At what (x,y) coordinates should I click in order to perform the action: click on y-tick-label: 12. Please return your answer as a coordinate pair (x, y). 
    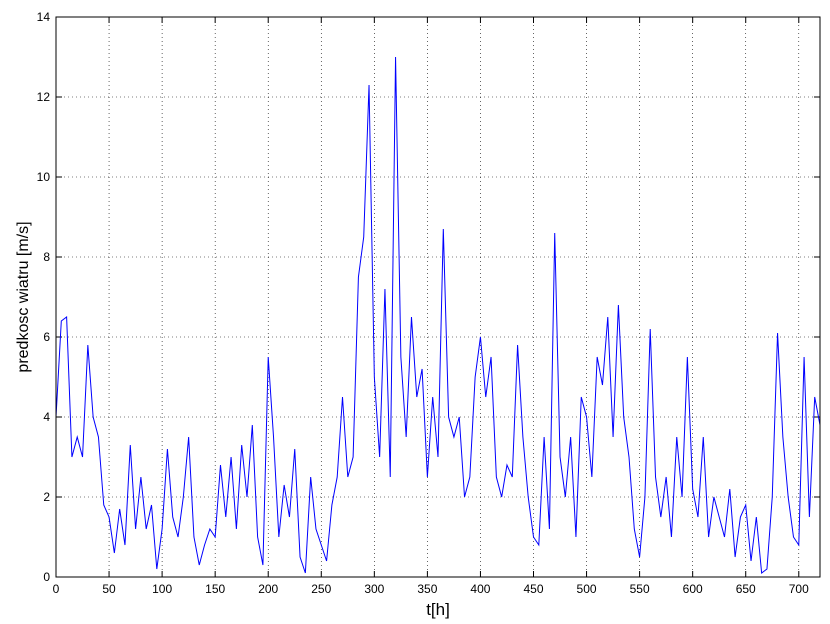
    Looking at the image, I should click on (44, 97).